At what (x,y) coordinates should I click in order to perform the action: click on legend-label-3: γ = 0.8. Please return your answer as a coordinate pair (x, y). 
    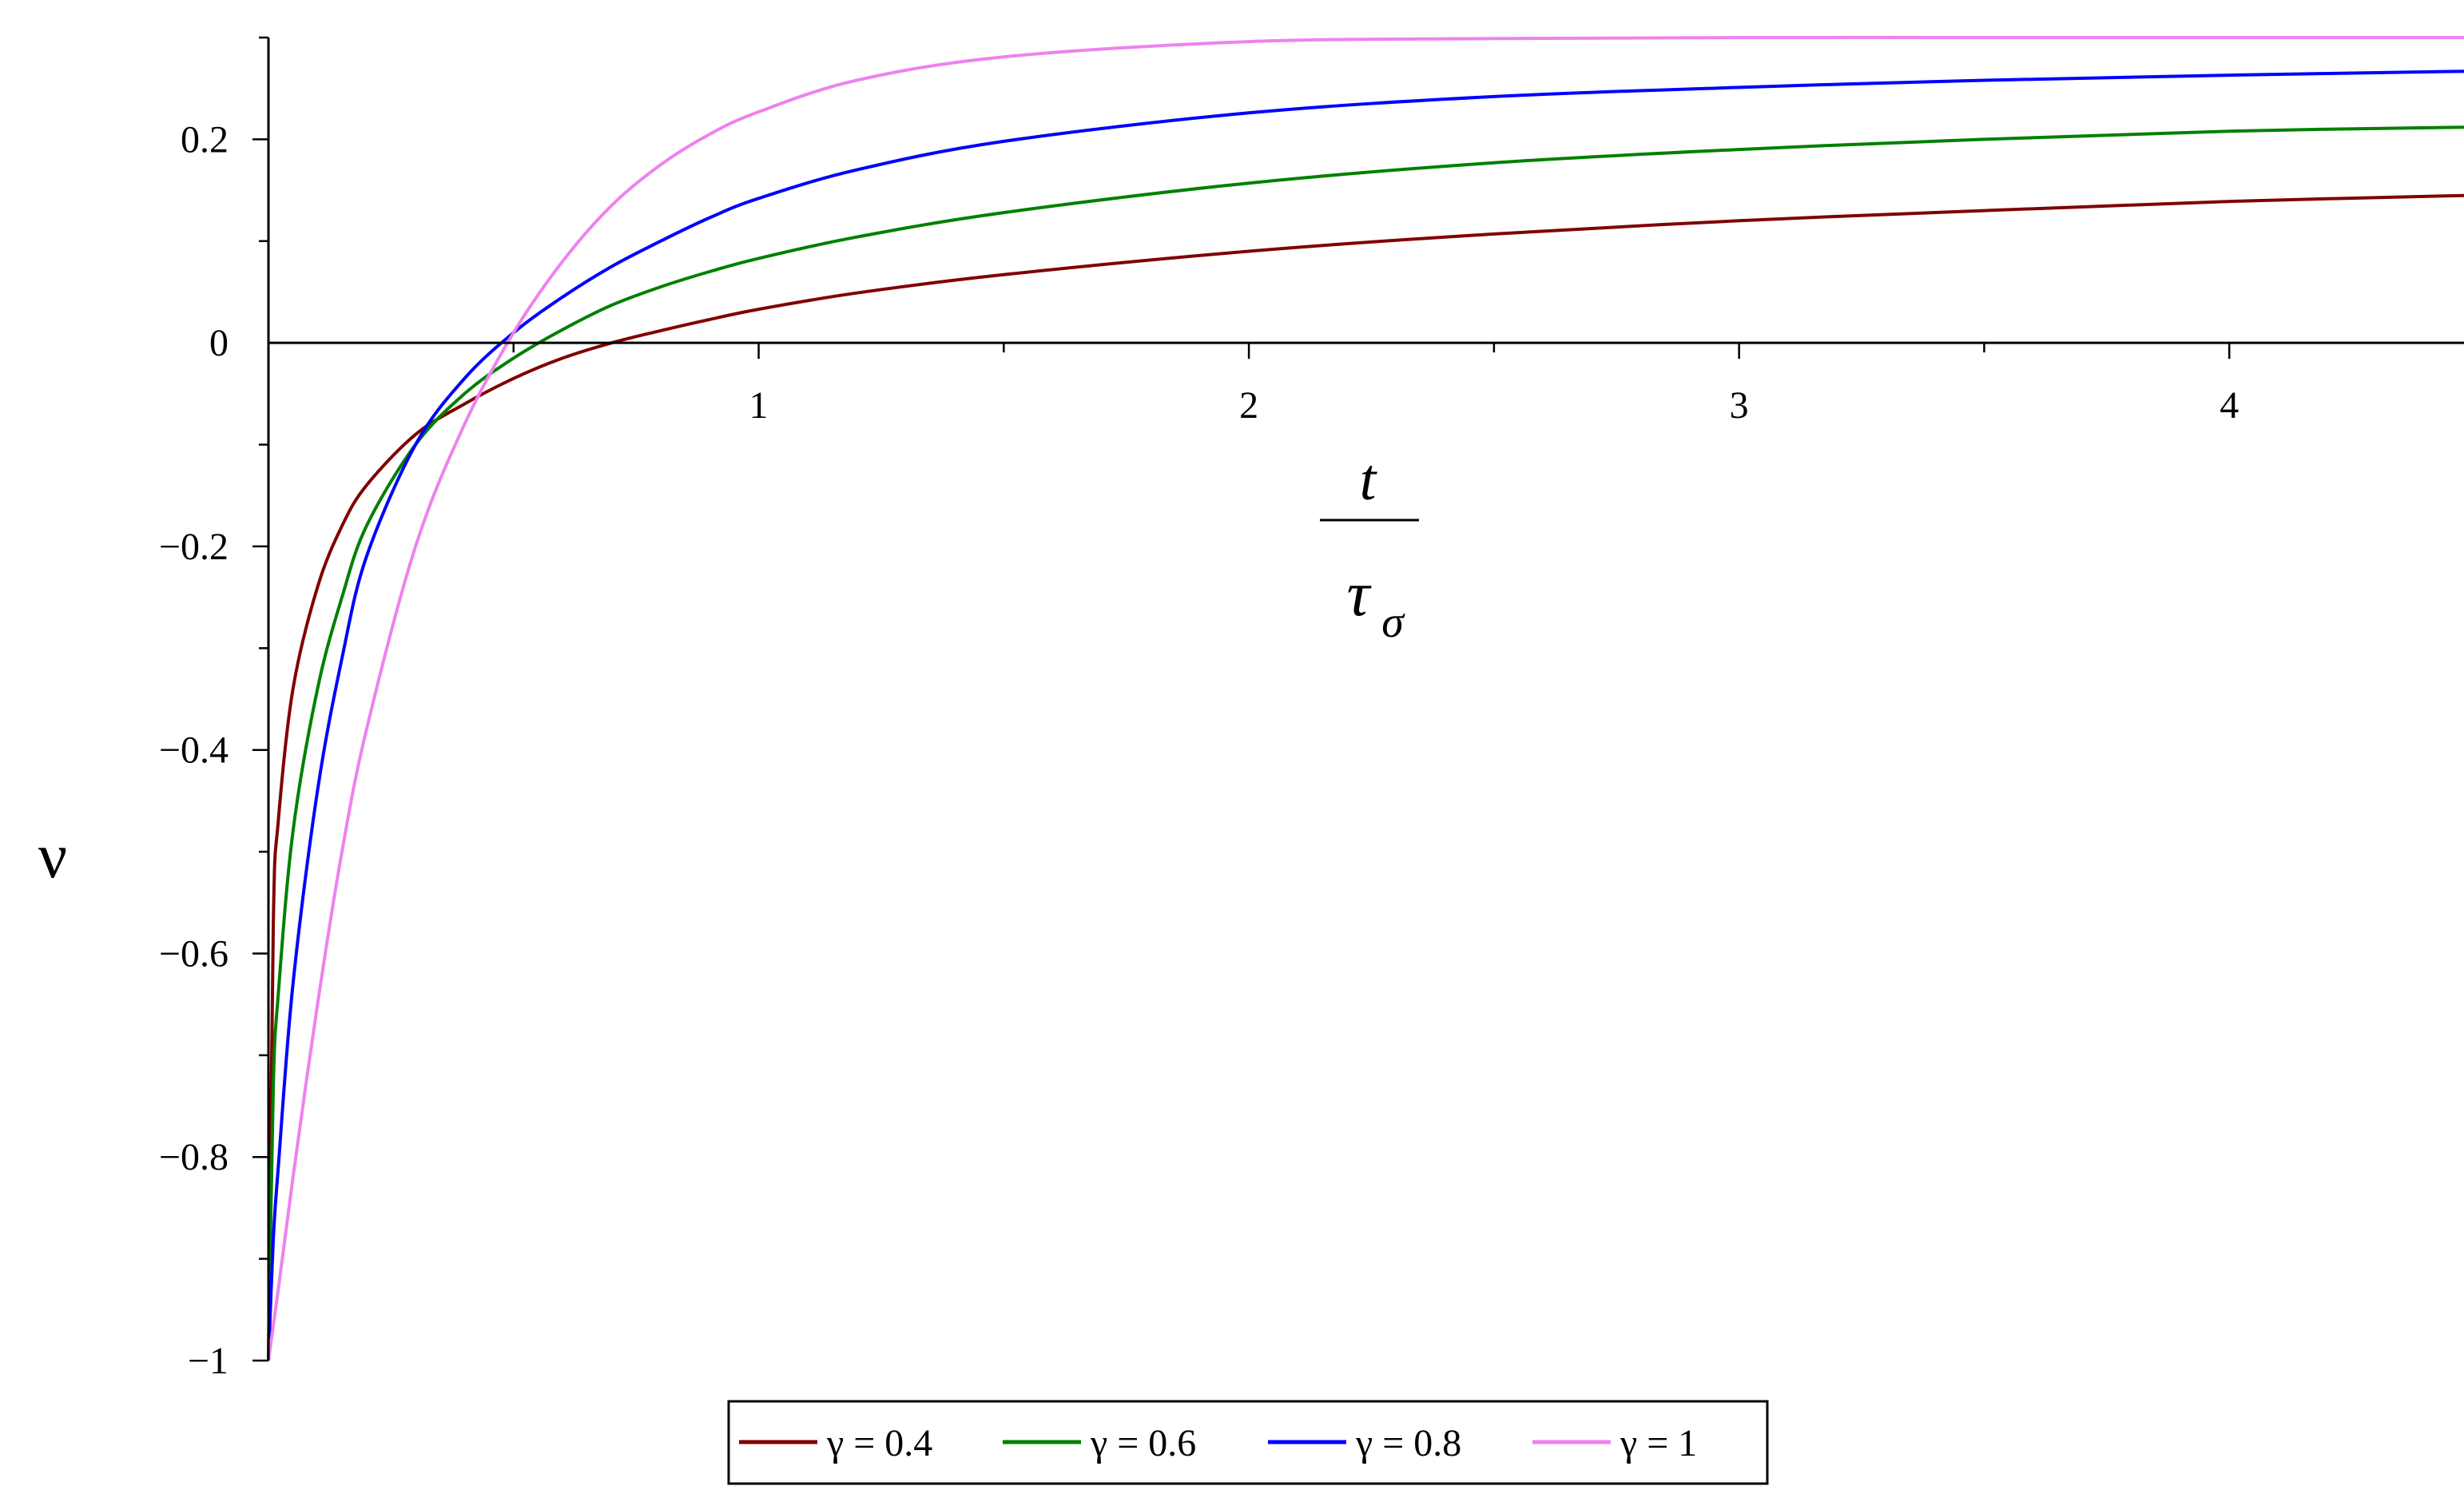
    Looking at the image, I should click on (1408, 1443).